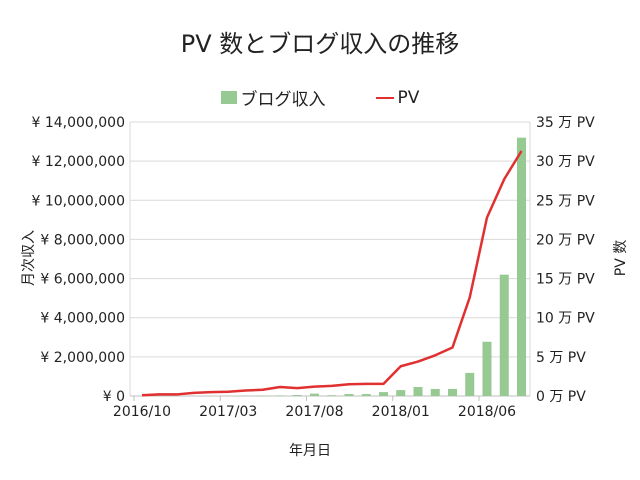 Image resolution: width=640 pixels, height=480 pixels. I want to click on x-tick-label: 2016/10, so click(142, 412).